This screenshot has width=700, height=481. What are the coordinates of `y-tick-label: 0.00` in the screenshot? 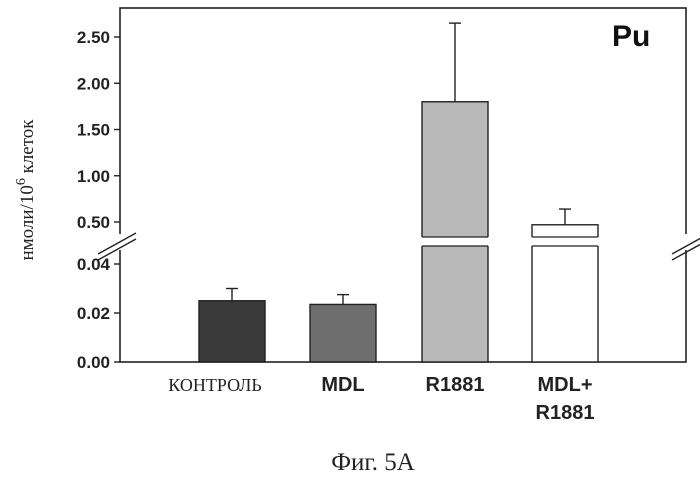 It's located at (93, 362).